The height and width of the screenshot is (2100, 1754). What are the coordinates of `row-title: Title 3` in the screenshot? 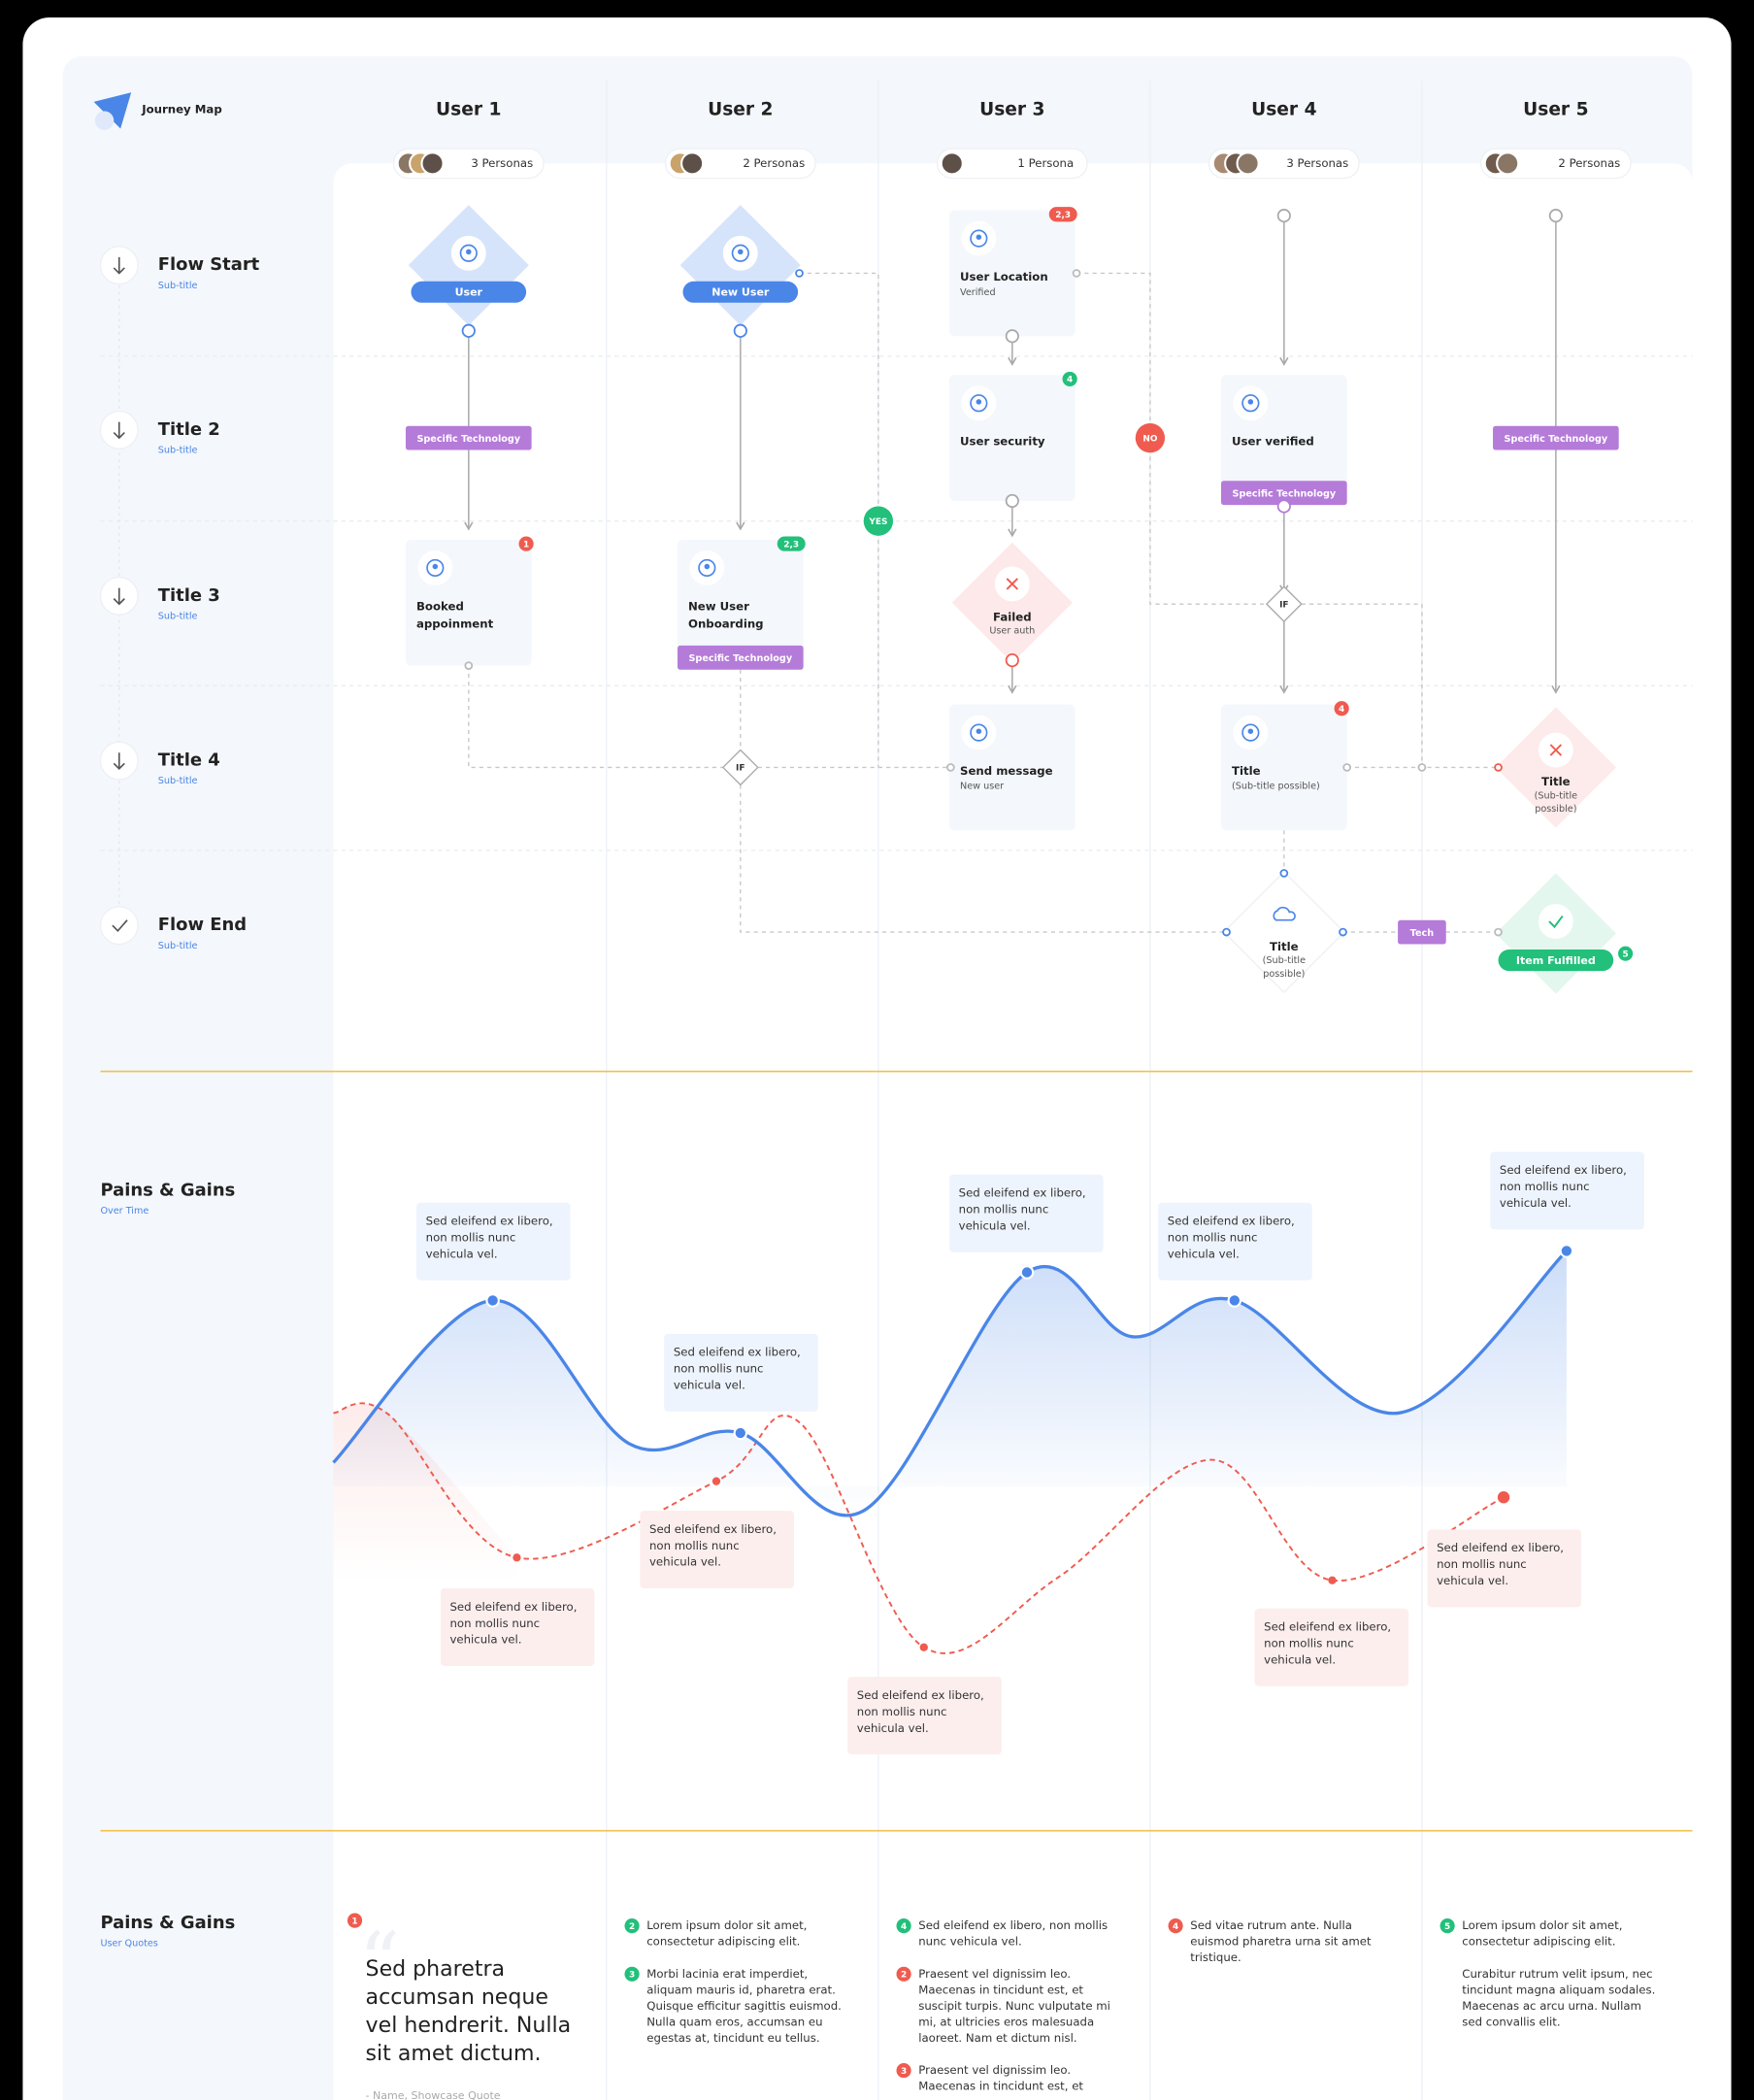 It's located at (189, 595).